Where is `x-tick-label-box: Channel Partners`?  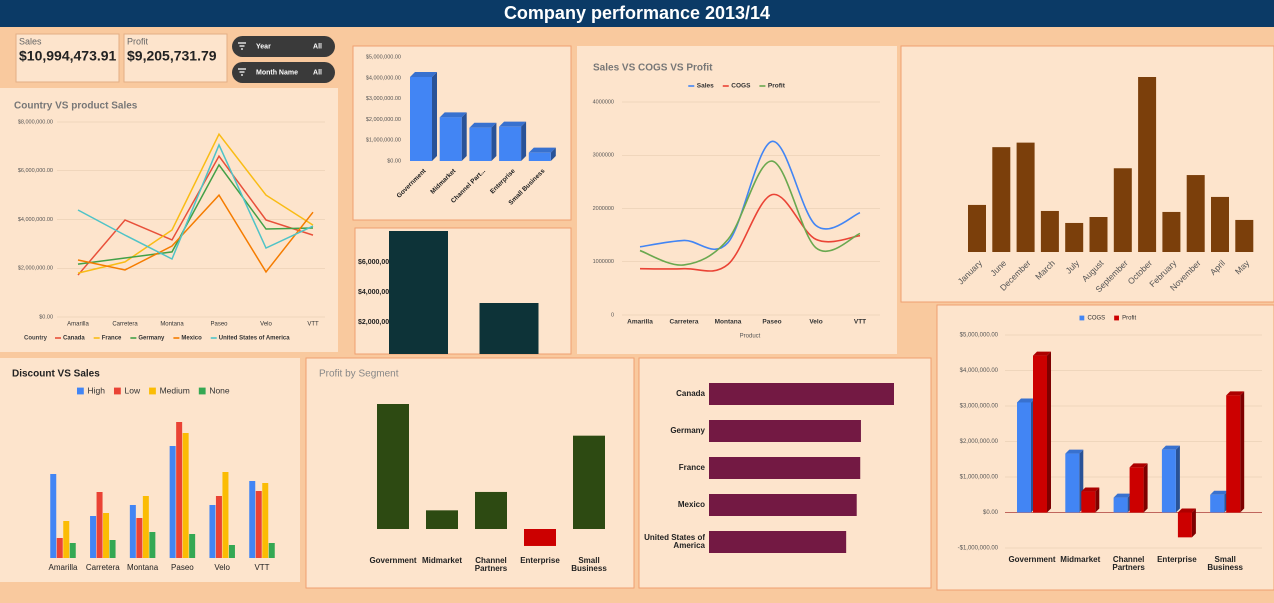
x-tick-label-box: Channel Partners is located at coordinates (491, 565).